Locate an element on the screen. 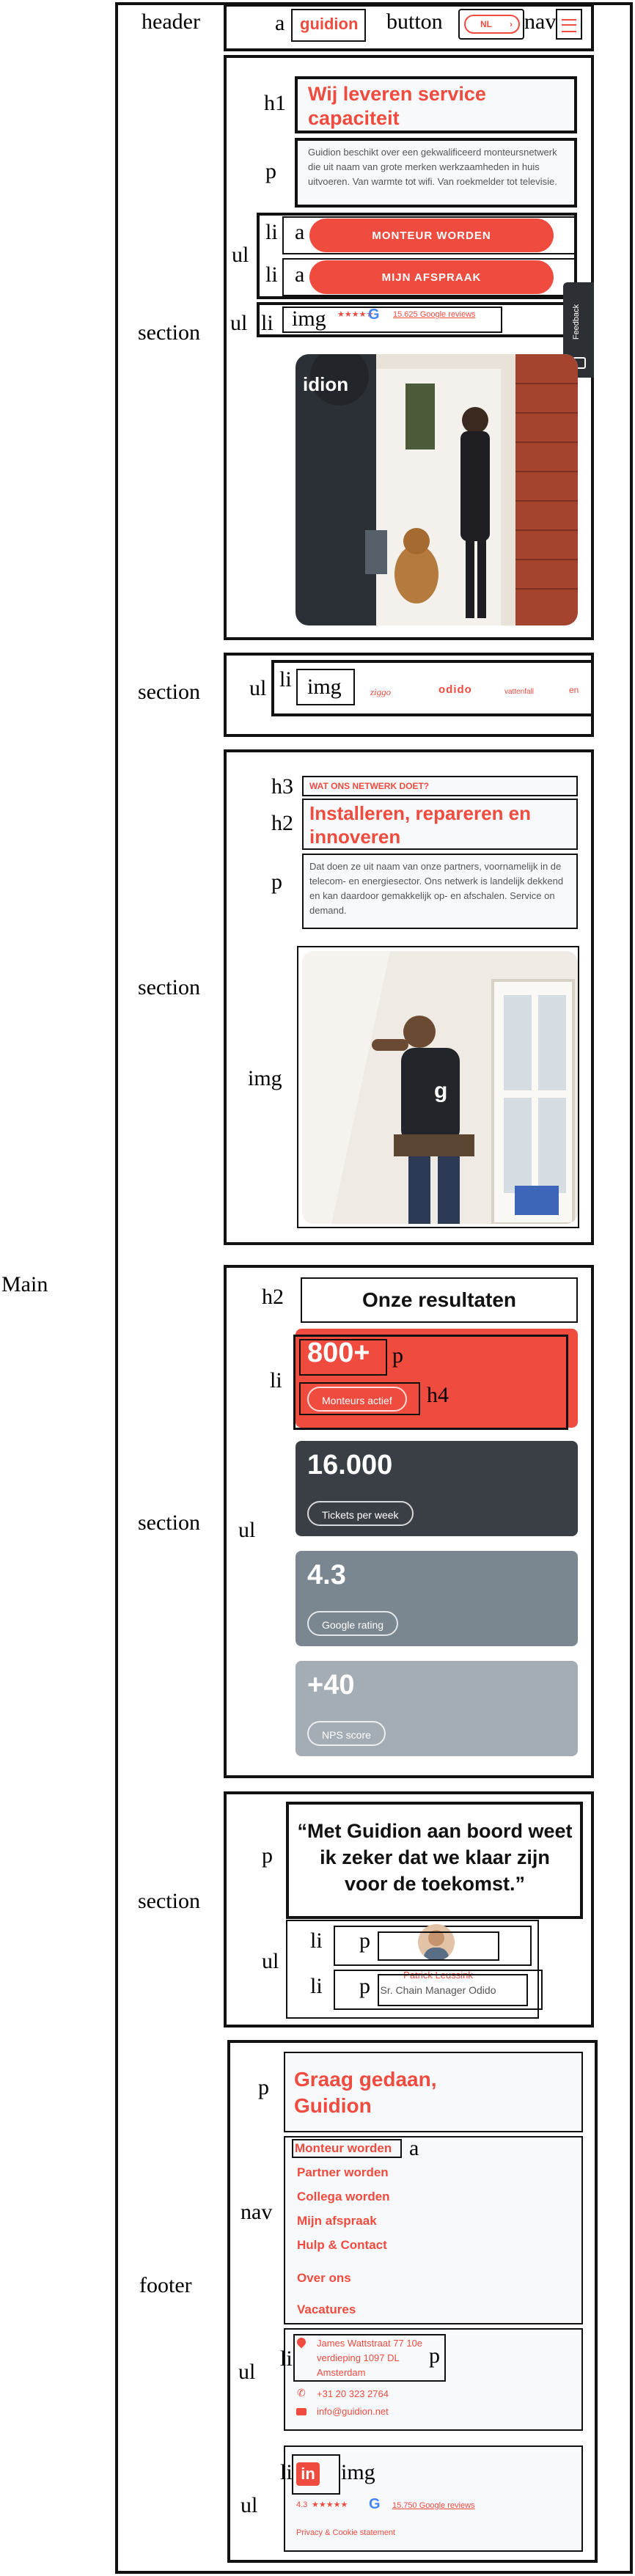 The image size is (635, 2576). linkedin-icon: in is located at coordinates (308, 2474).